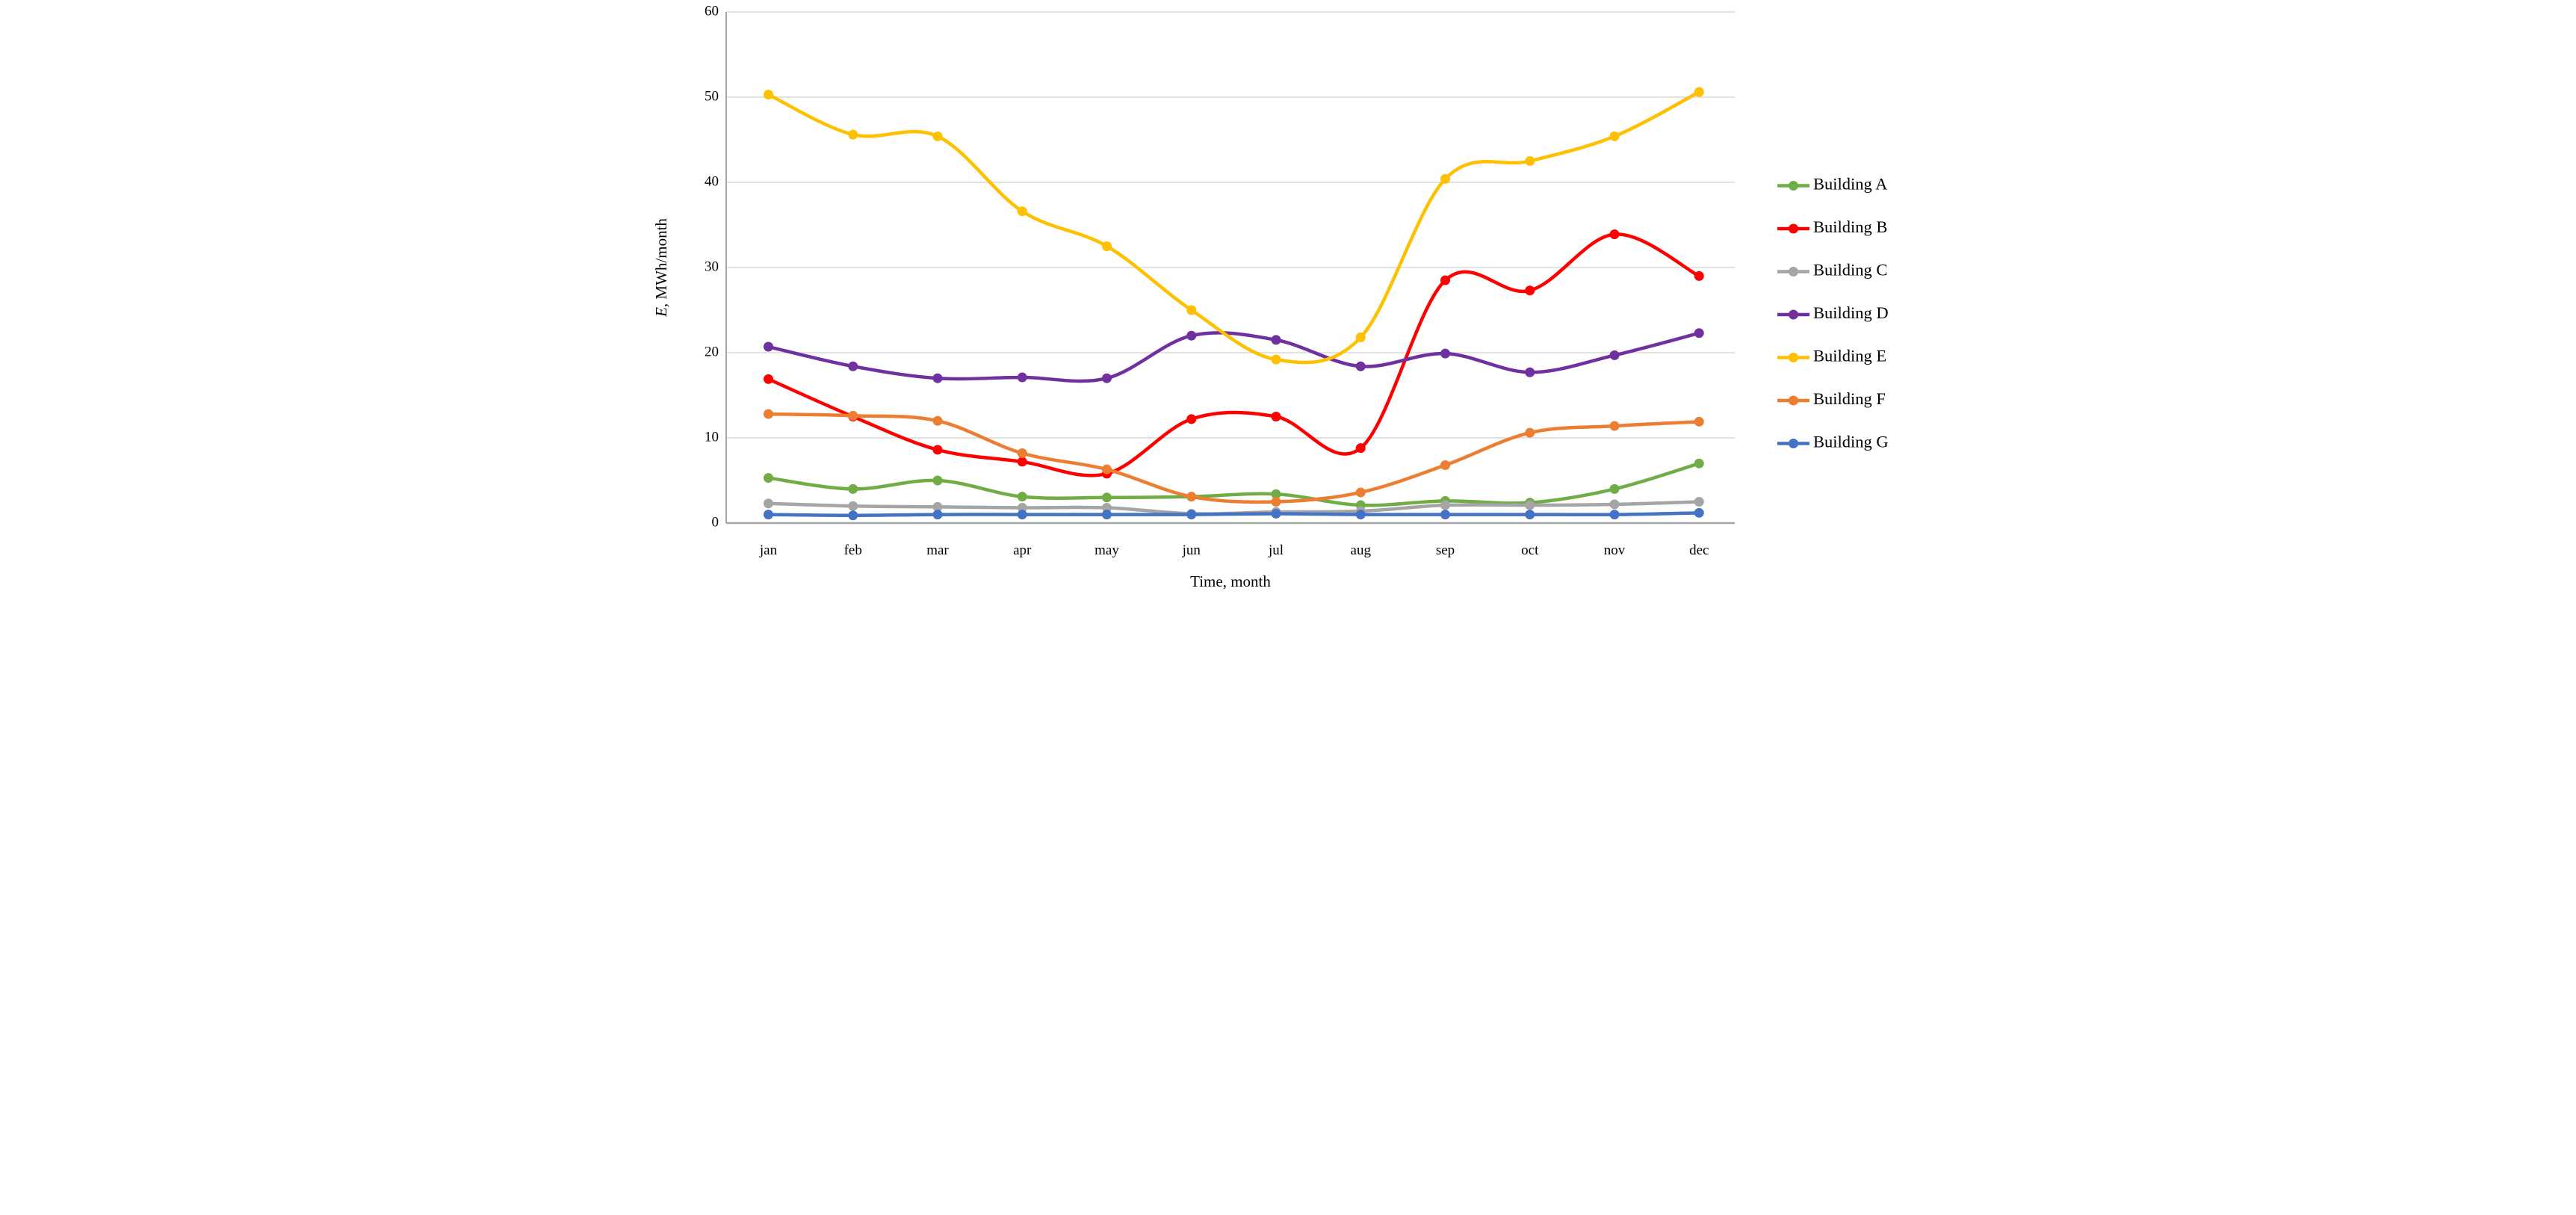 The height and width of the screenshot is (1215, 2576). What do you see at coordinates (768, 95) in the screenshot?
I see `dot-building-e-jan` at bounding box center [768, 95].